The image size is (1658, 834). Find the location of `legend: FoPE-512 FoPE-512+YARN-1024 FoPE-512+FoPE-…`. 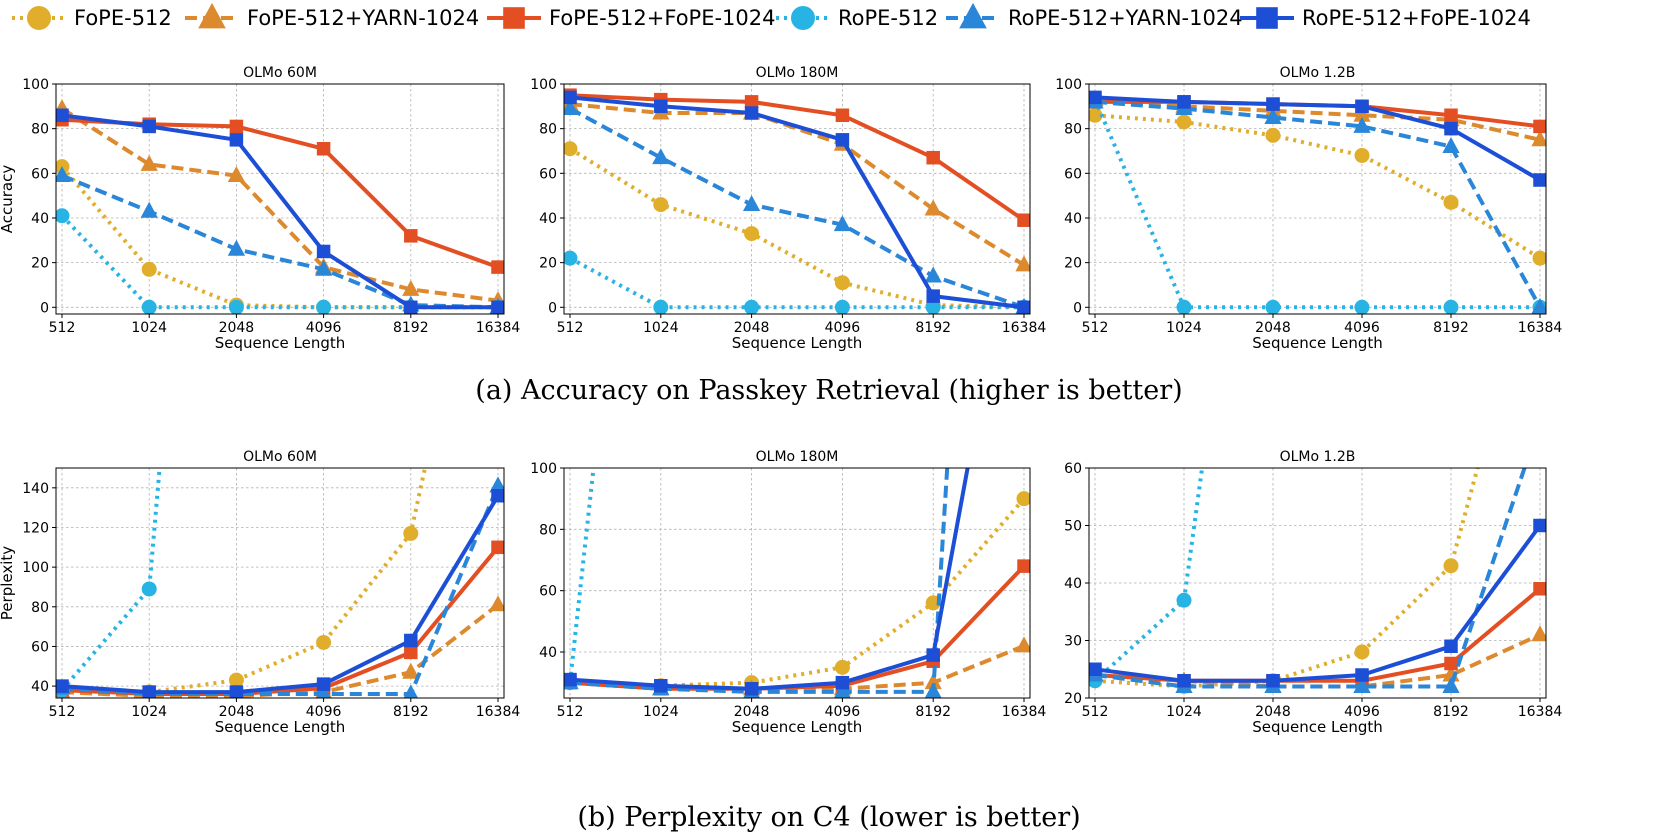

legend: FoPE-512 FoPE-512+YARN-1024 FoPE-512+FoPE-… is located at coordinates (771, 16).